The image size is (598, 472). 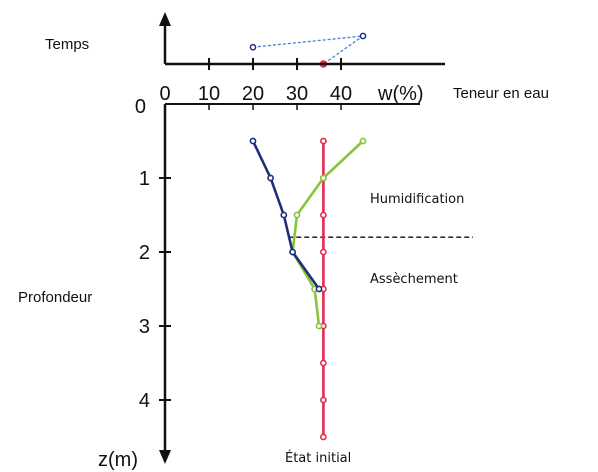 I want to click on y-tick-label: 0, so click(x=140, y=107).